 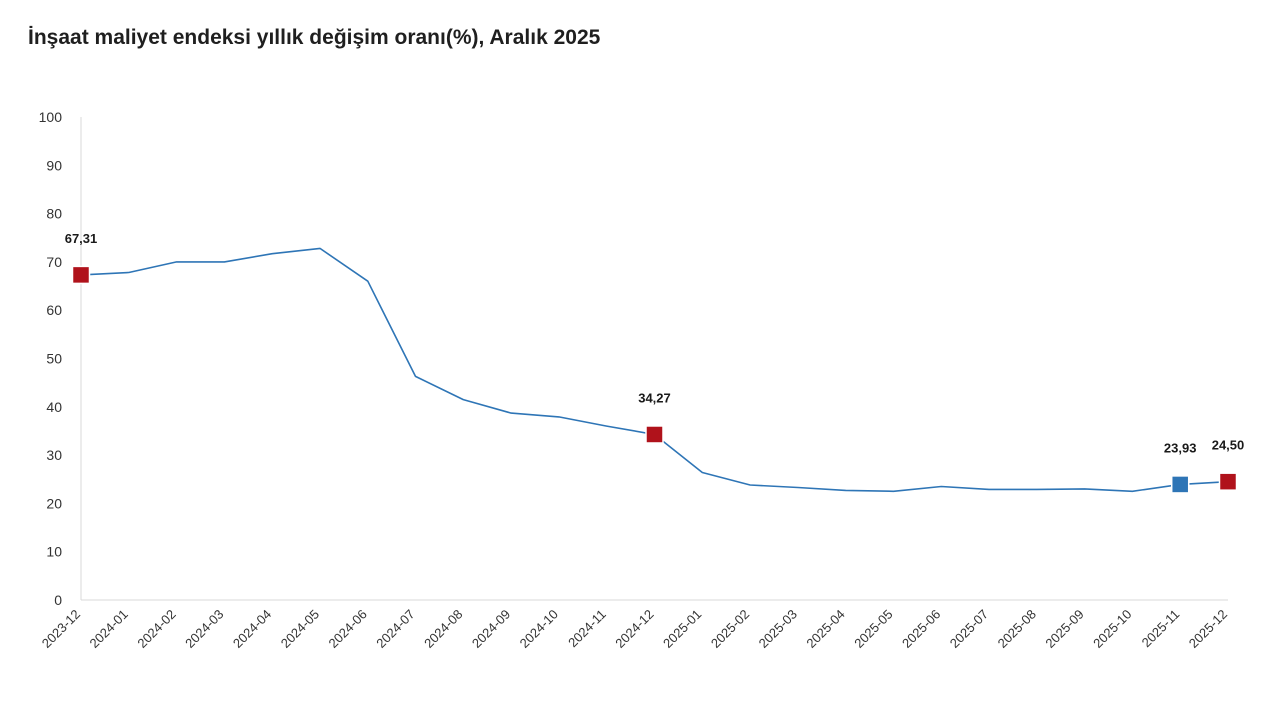 What do you see at coordinates (587, 629) in the screenshot?
I see `x-tick-label: 2024-11` at bounding box center [587, 629].